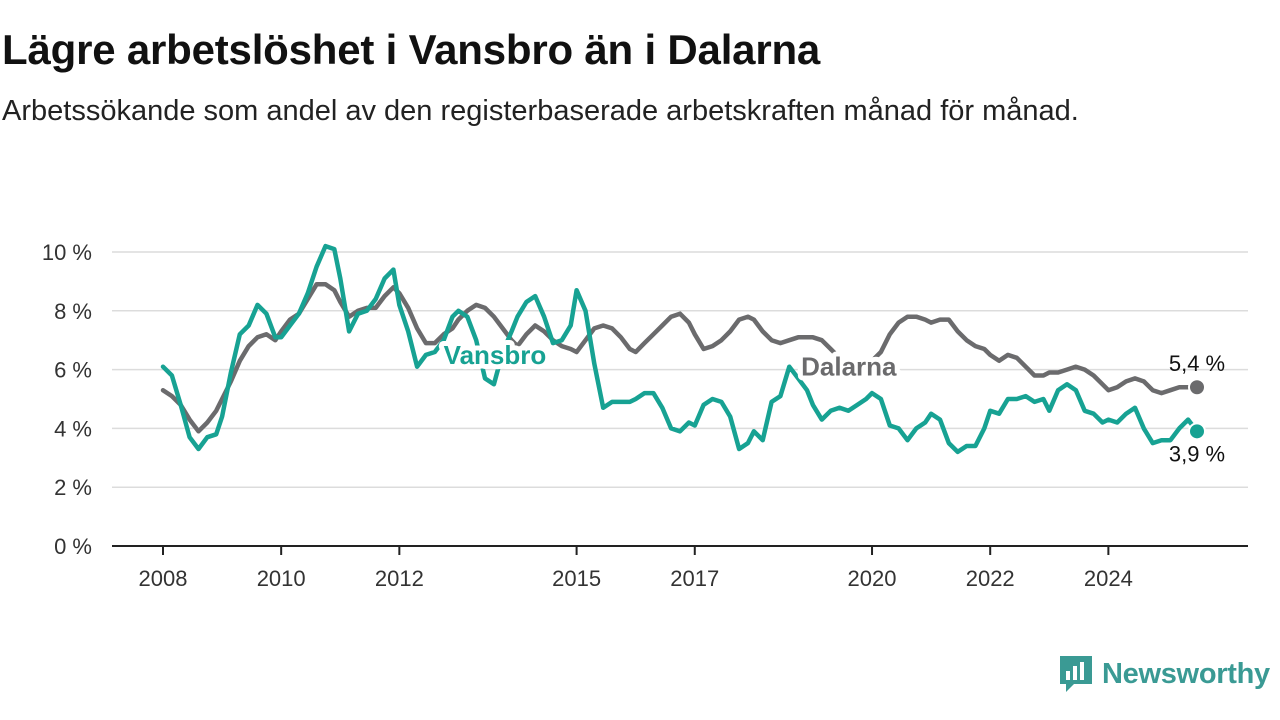 The image size is (1280, 720). I want to click on series-label-halo: Dalarna, so click(849, 367).